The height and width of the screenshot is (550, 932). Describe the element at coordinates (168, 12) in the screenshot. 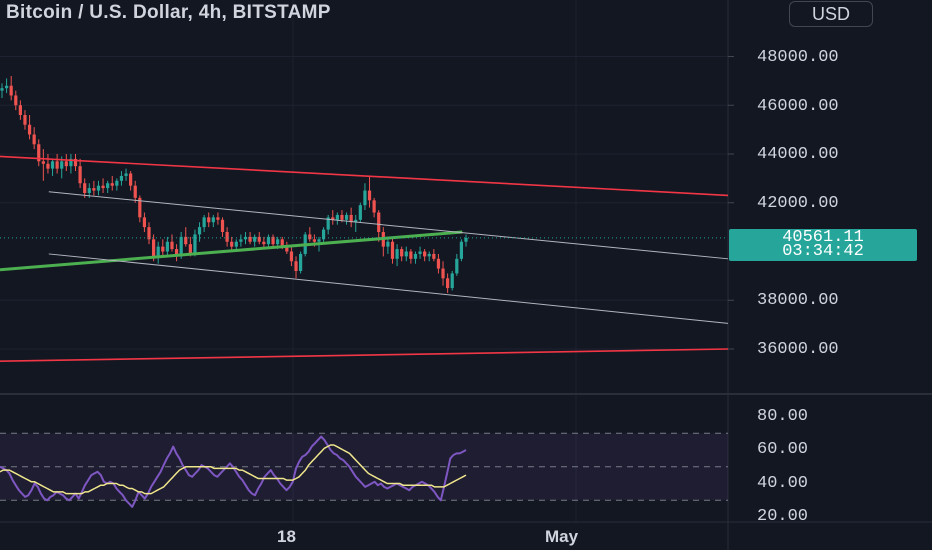

I see `chart-title: Bitcoin / U.S. Dollar, 4h, BITSTAMP` at that location.